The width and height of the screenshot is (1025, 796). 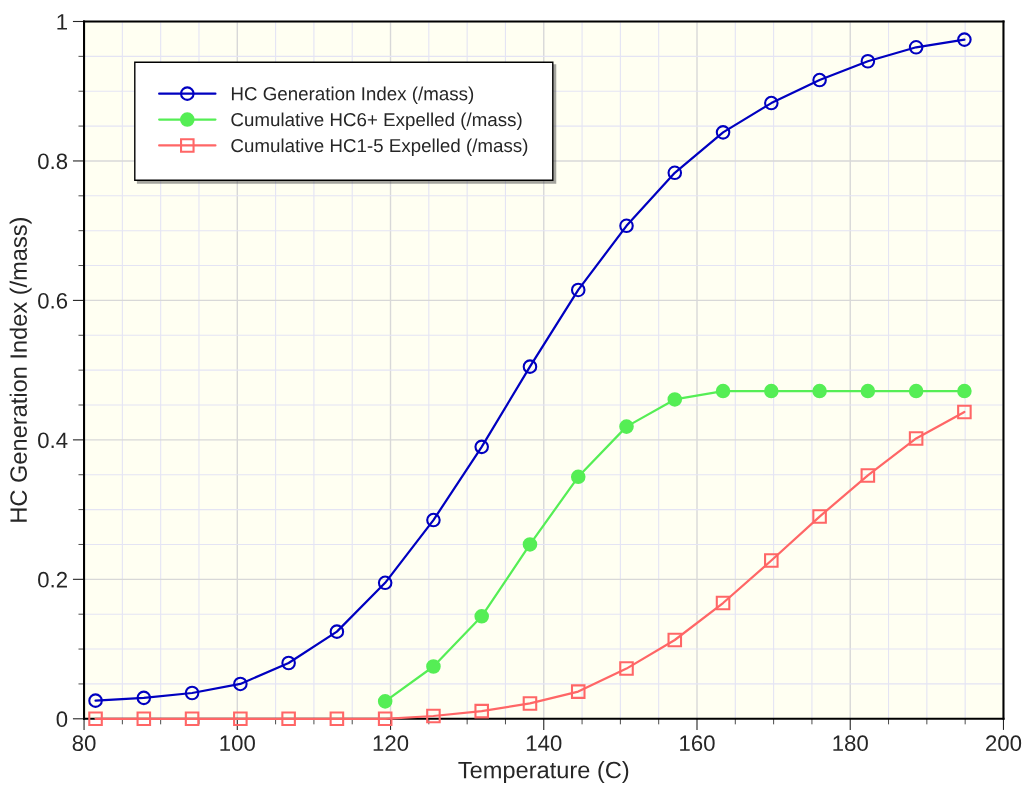 I want to click on legend-label: HC Generation Index (/mass), so click(x=352, y=95).